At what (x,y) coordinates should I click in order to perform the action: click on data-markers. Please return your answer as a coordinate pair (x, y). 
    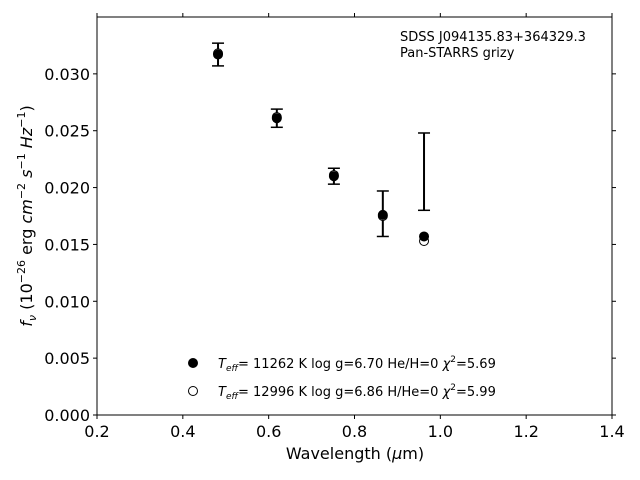
    Looking at the image, I should click on (321, 147).